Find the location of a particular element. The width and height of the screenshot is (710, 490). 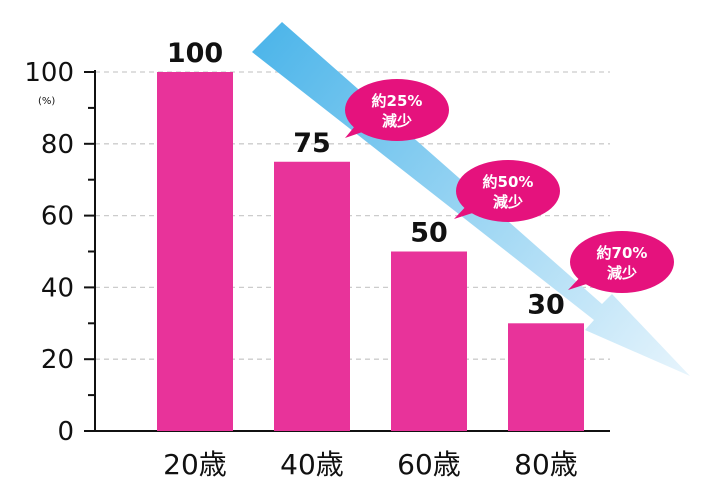

x-category-label: 60歳 is located at coordinates (429, 464).